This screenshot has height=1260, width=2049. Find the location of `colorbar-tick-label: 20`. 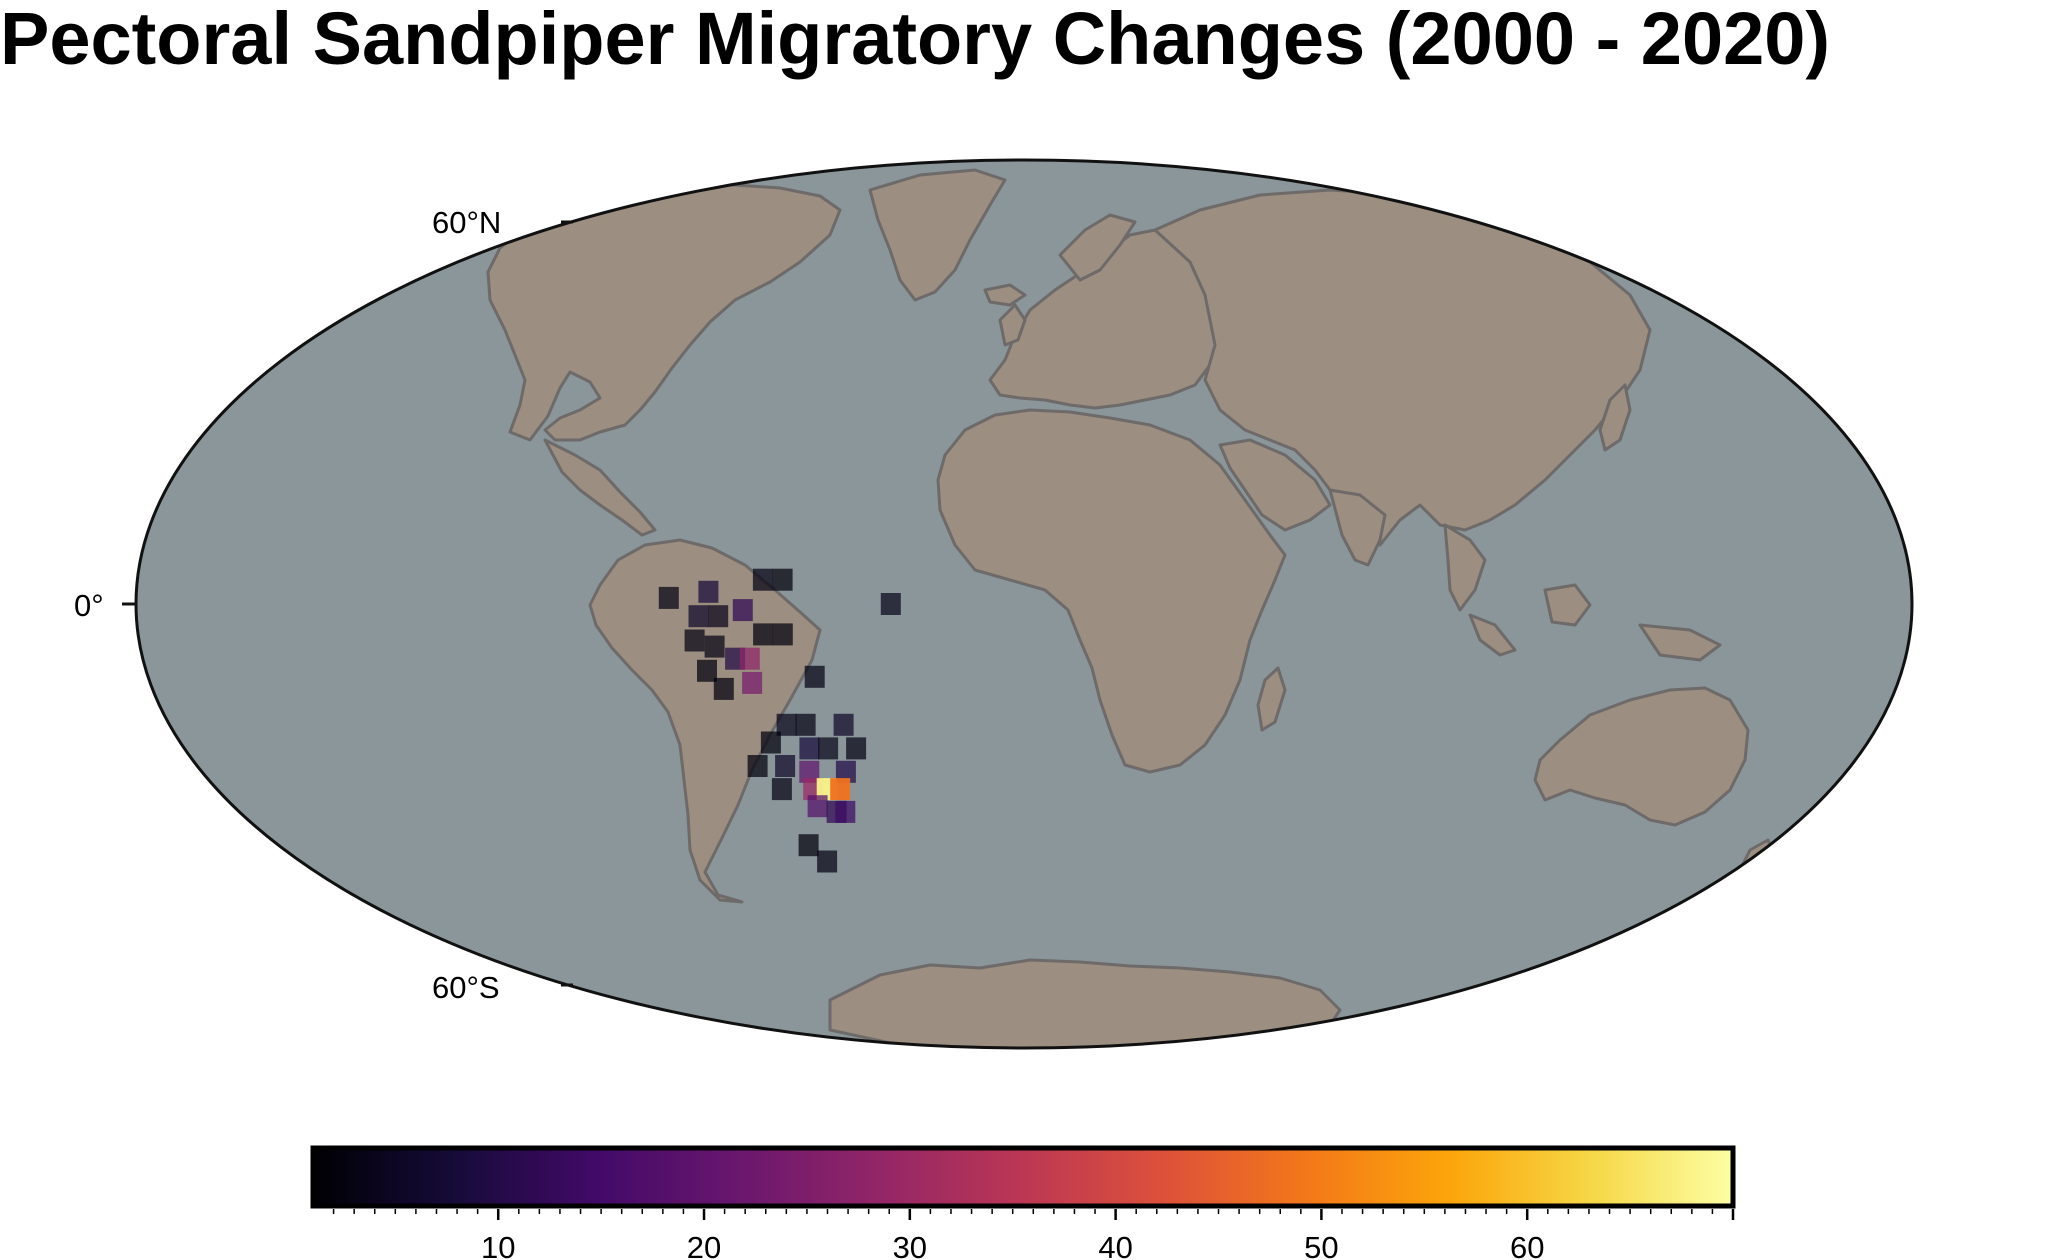

colorbar-tick-label: 20 is located at coordinates (704, 1245).